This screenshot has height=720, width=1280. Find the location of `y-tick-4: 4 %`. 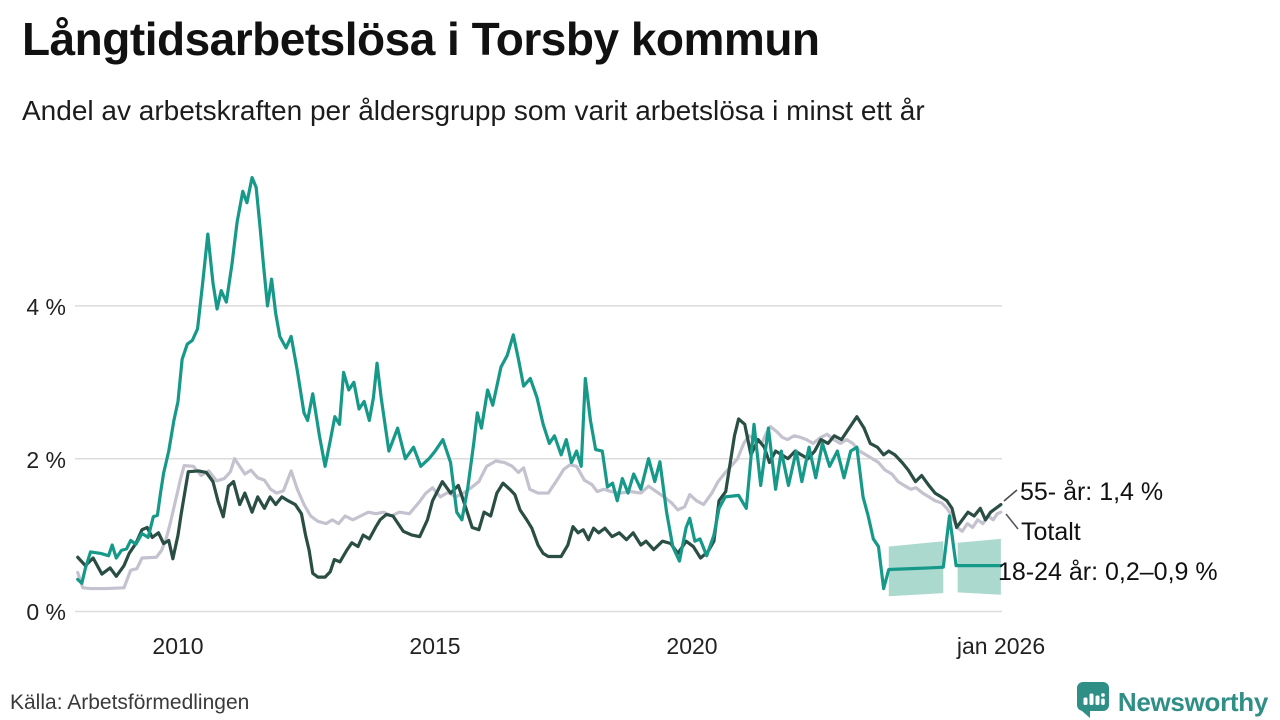

y-tick-4: 4 % is located at coordinates (46, 307).